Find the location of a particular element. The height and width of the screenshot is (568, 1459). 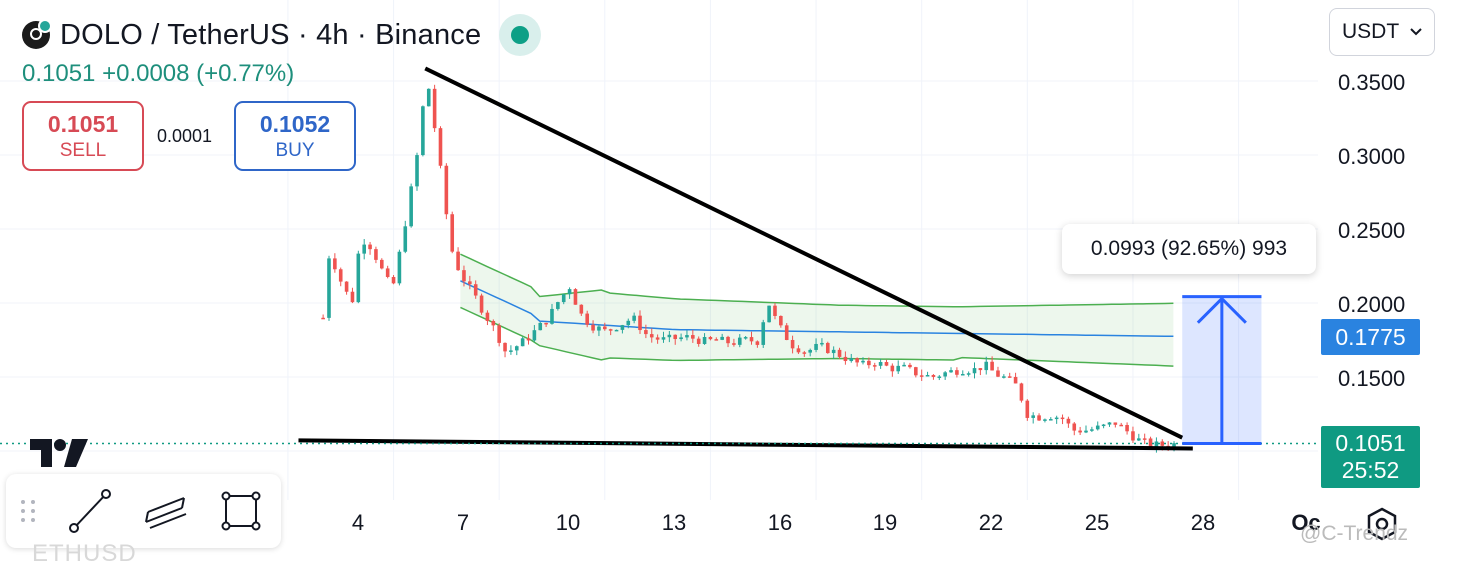

bar-countdown: 25:52 is located at coordinates (1370, 470).